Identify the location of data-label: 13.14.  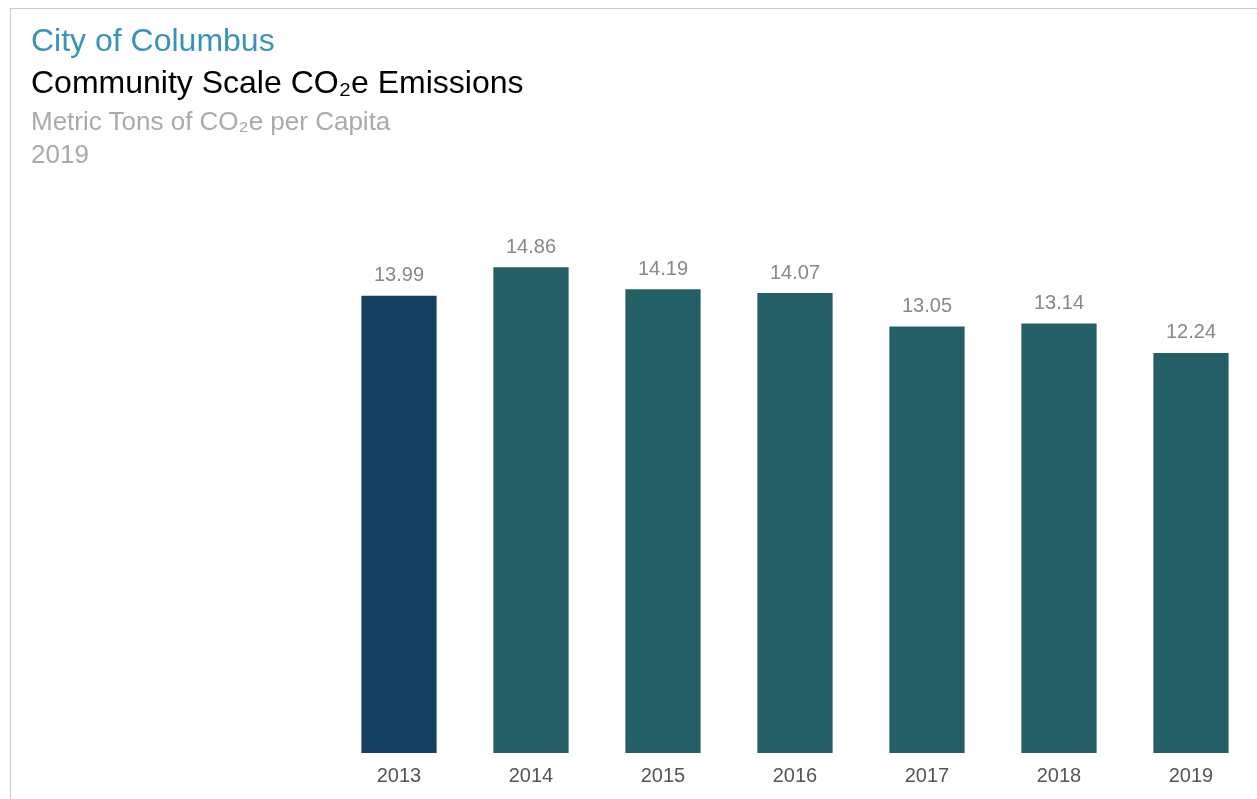
(1059, 302).